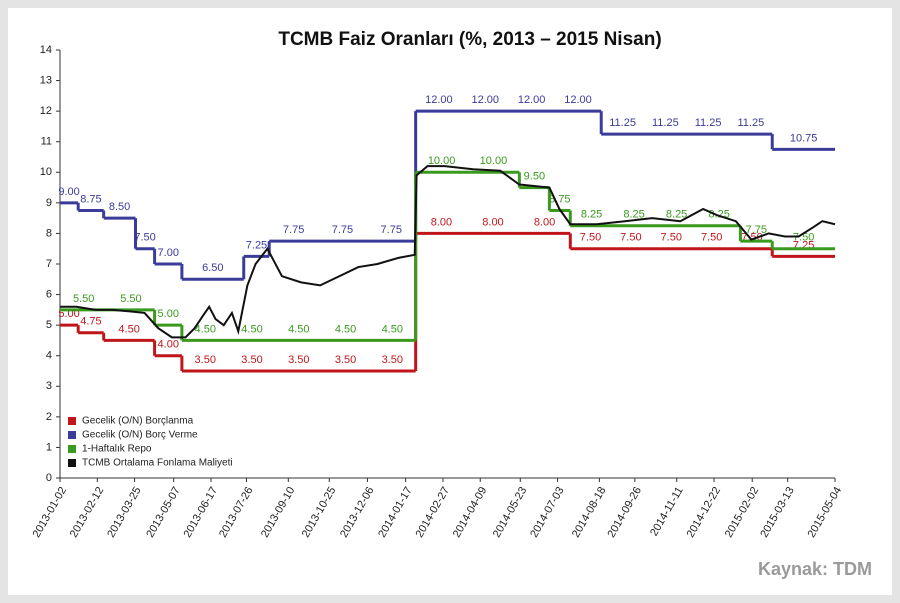 The image size is (900, 603). What do you see at coordinates (90, 199) in the screenshot?
I see `data-label: 8.75` at bounding box center [90, 199].